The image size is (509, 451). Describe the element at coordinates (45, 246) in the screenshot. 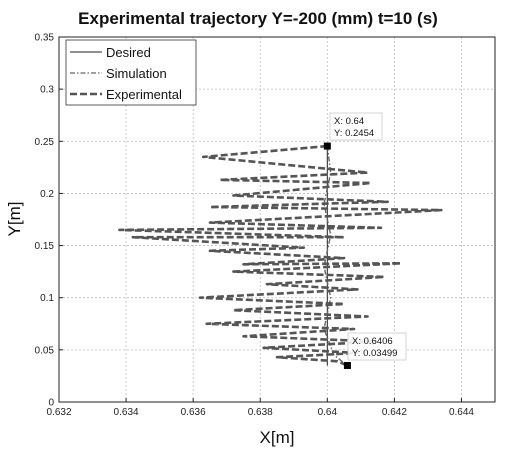

I see `y-tick-label: 0.15` at that location.